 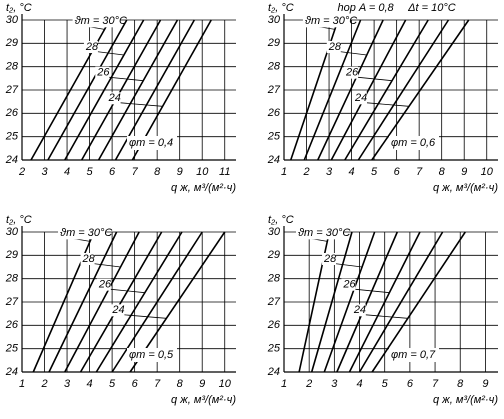 What do you see at coordinates (11, 255) in the screenshot?
I see `y-tick-label: 29` at bounding box center [11, 255].